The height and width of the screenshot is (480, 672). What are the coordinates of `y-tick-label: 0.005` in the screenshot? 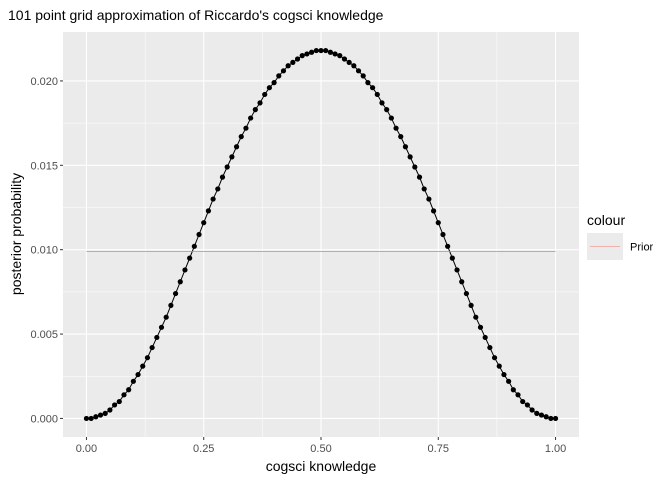 It's located at (44, 335).